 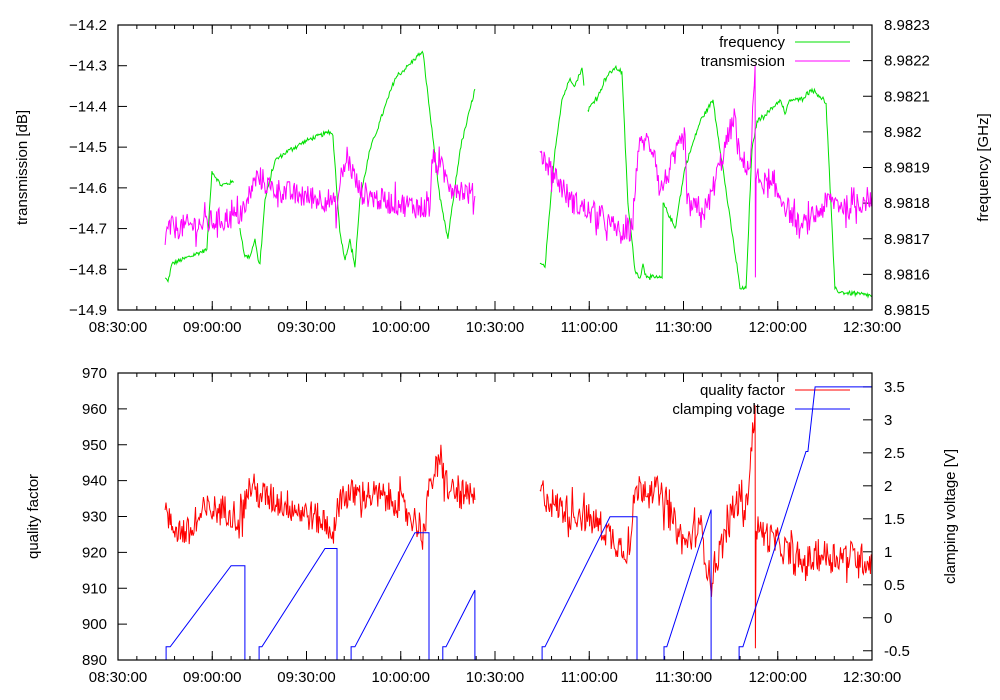 What do you see at coordinates (894, 453) in the screenshot?
I see `y2-tick-label: 2.5` at bounding box center [894, 453].